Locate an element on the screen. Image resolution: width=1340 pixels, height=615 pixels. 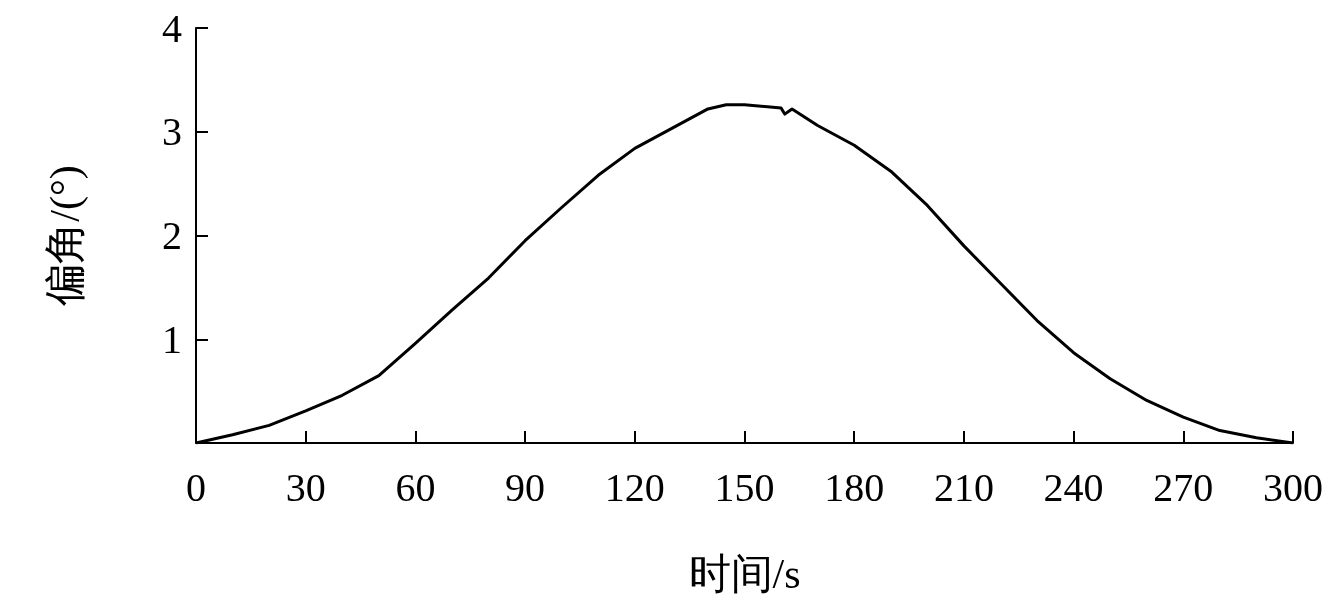
y-tick-label: 4 is located at coordinates (172, 28).